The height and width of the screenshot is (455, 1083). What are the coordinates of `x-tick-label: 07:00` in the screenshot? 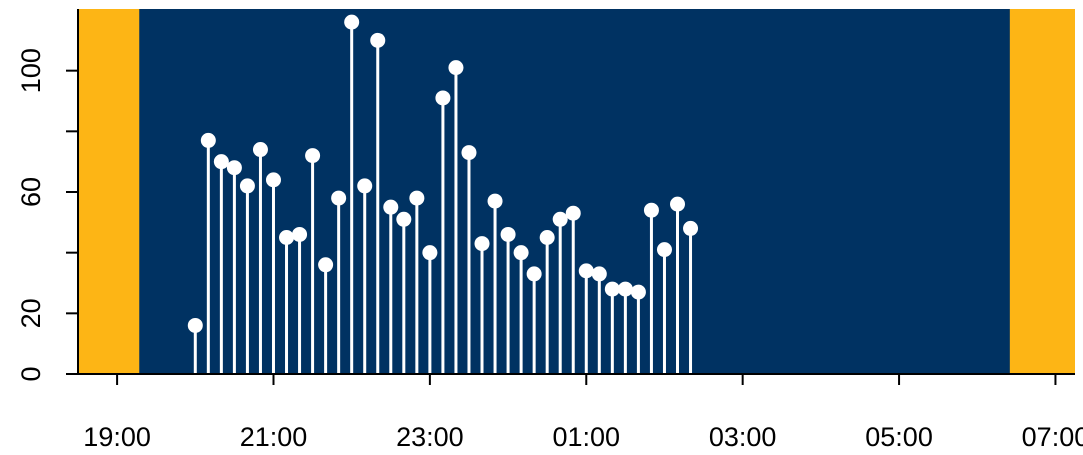 It's located at (1052, 437).